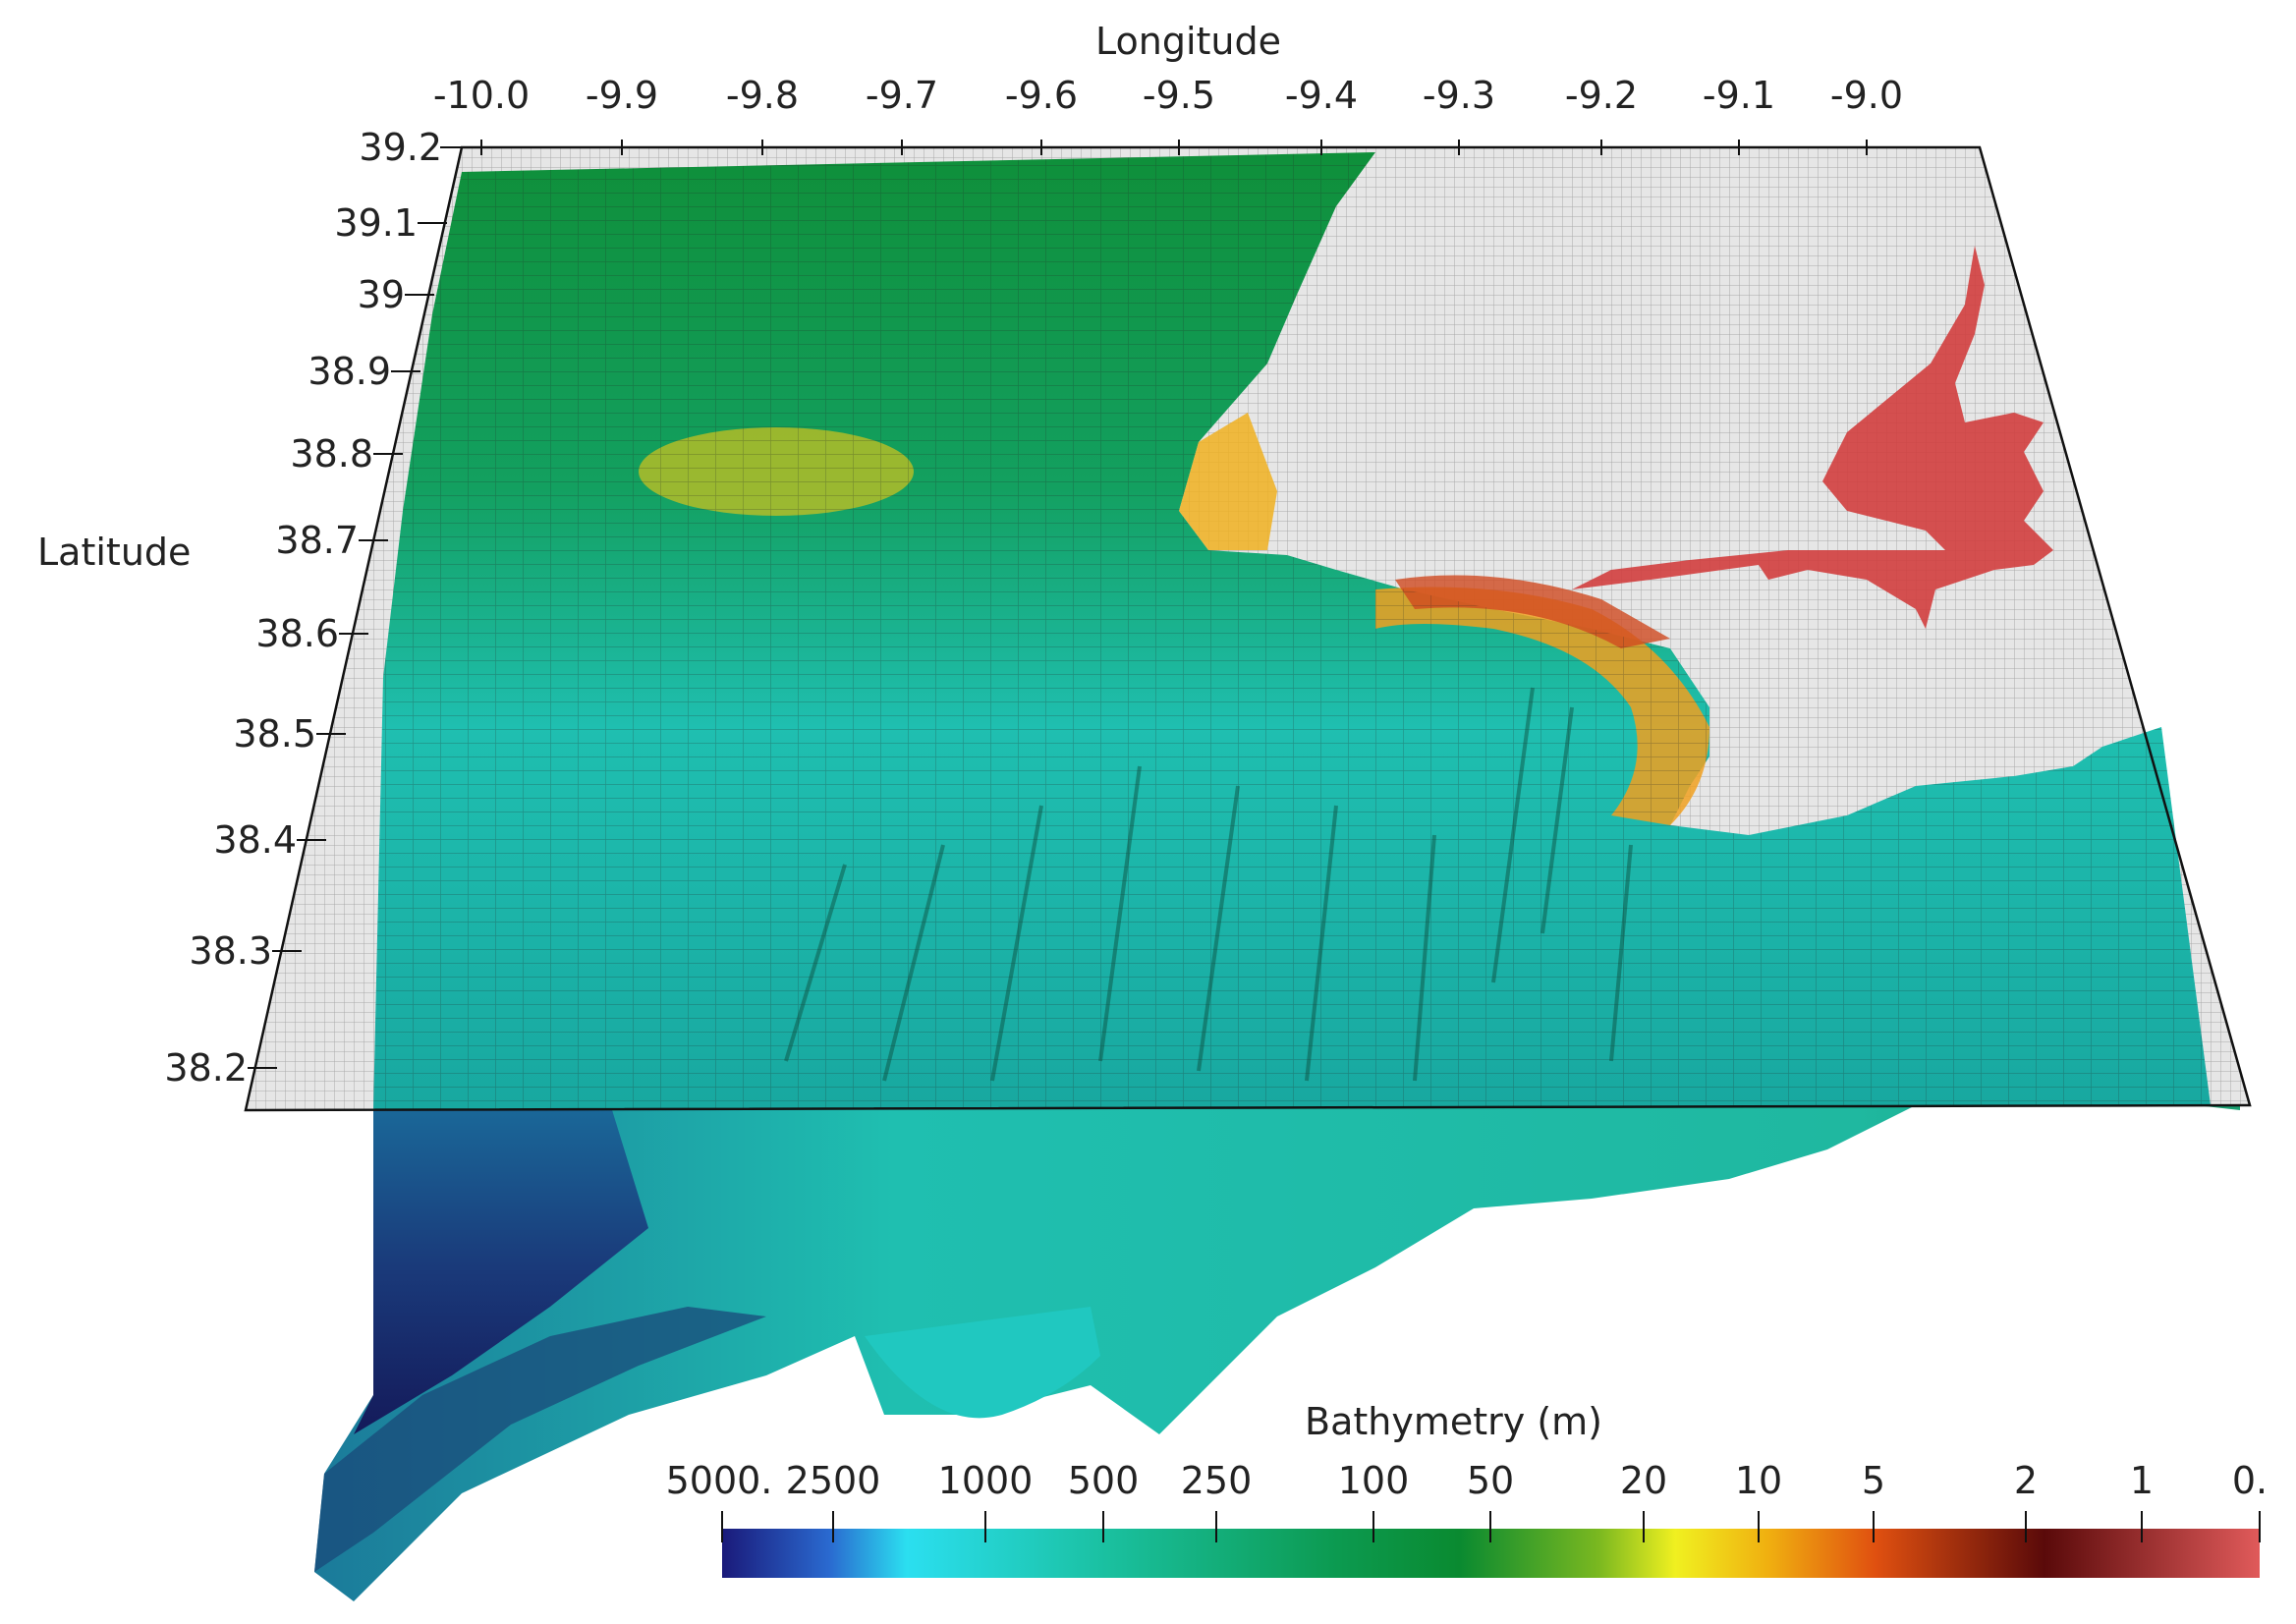  I want to click on colorbar-label: 50, so click(1490, 1480).